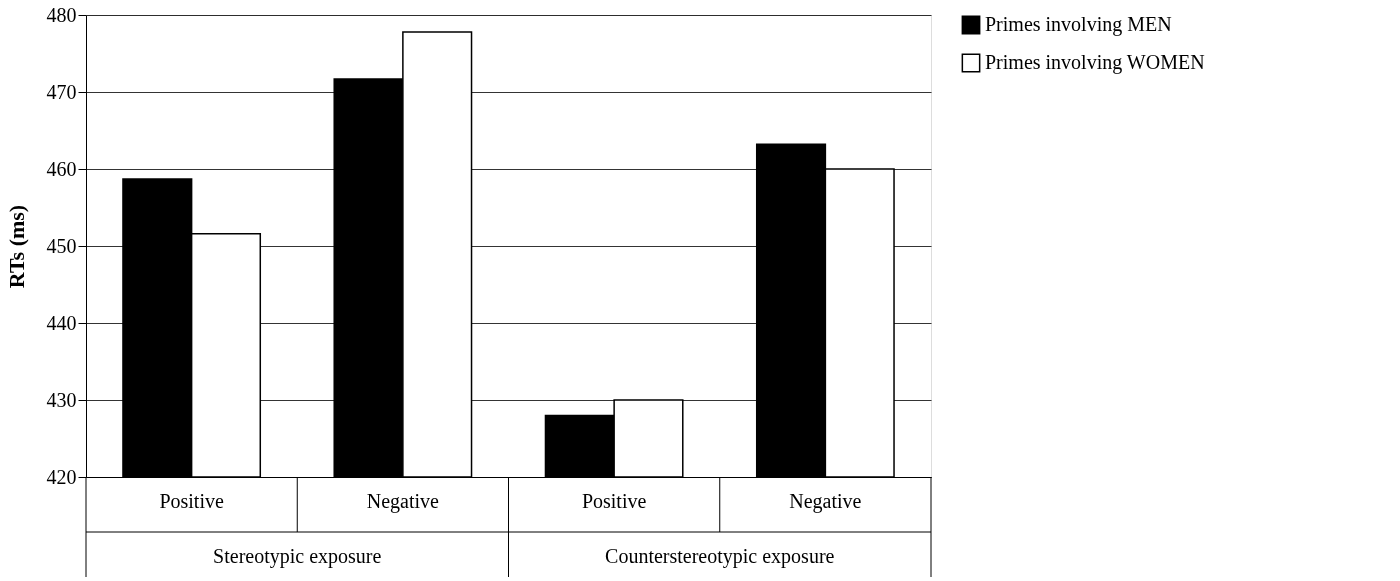  What do you see at coordinates (16, 246) in the screenshot?
I see `y-axis-title: RTs (ms)` at bounding box center [16, 246].